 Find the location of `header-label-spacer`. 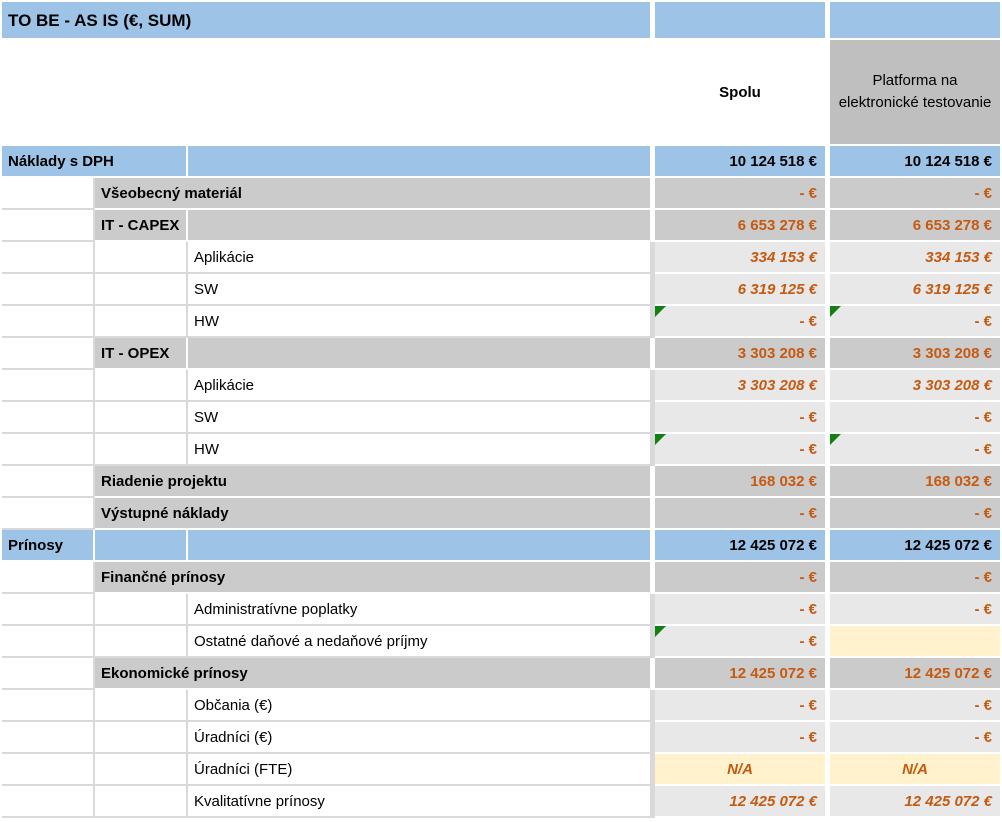

header-label-spacer is located at coordinates (328, 93).